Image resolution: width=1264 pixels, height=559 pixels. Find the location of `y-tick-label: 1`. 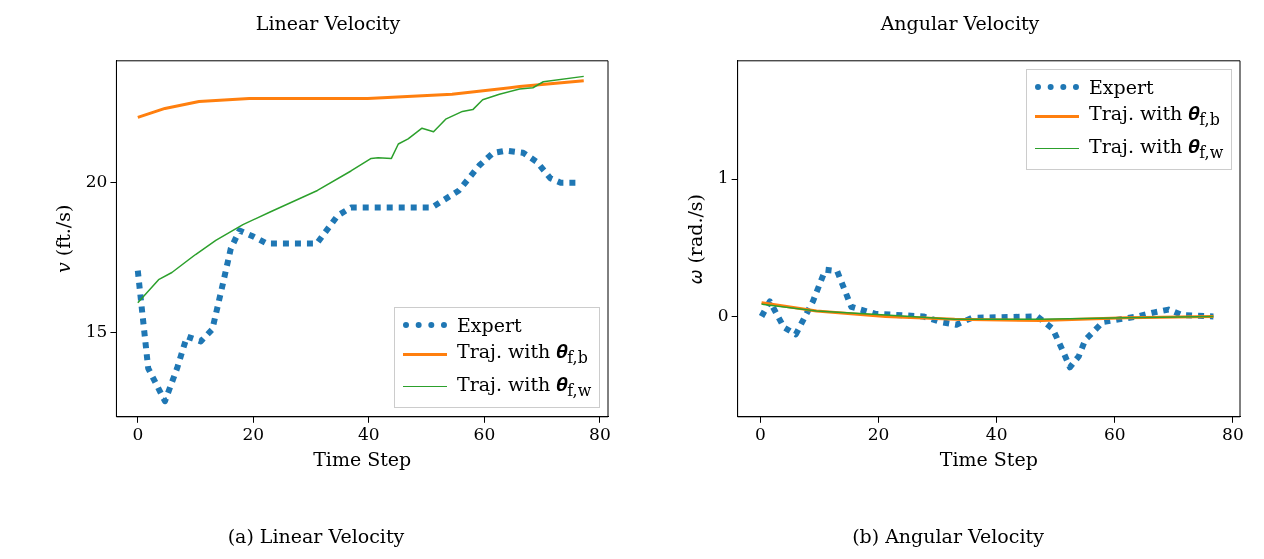

y-tick-label: 1 is located at coordinates (723, 177).